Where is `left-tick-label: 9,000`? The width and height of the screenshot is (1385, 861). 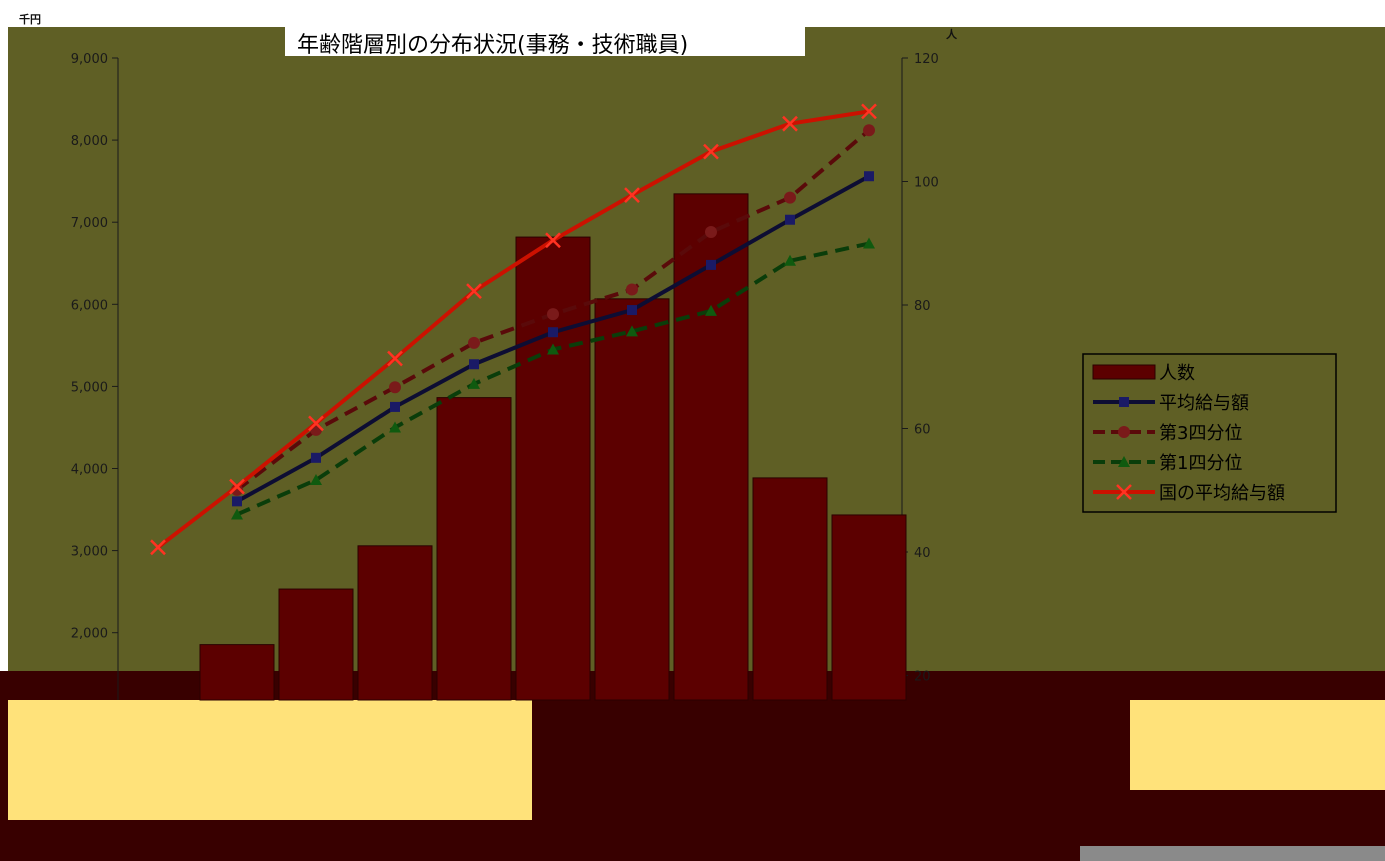 left-tick-label: 9,000 is located at coordinates (89, 59).